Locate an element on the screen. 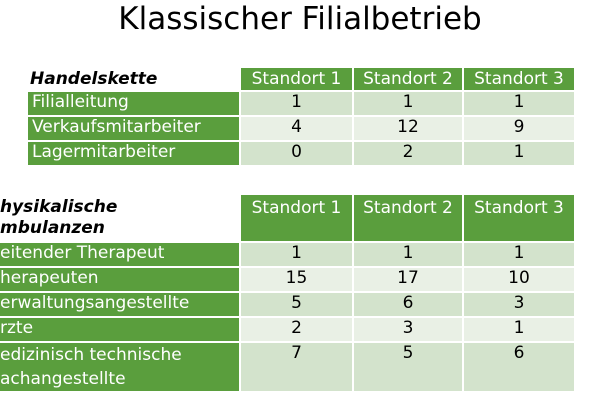 The height and width of the screenshot is (403, 600). table-row: Lagermitarbeiter 0 2 1 is located at coordinates (301, 153).